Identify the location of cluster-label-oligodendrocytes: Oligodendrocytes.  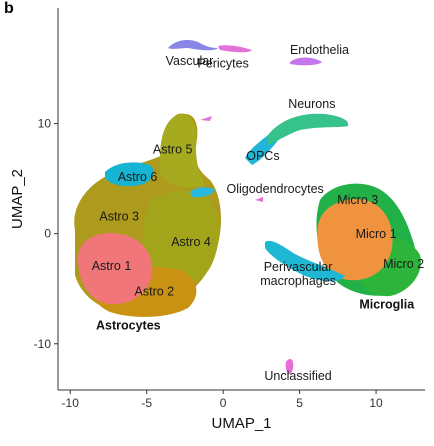
(275, 189).